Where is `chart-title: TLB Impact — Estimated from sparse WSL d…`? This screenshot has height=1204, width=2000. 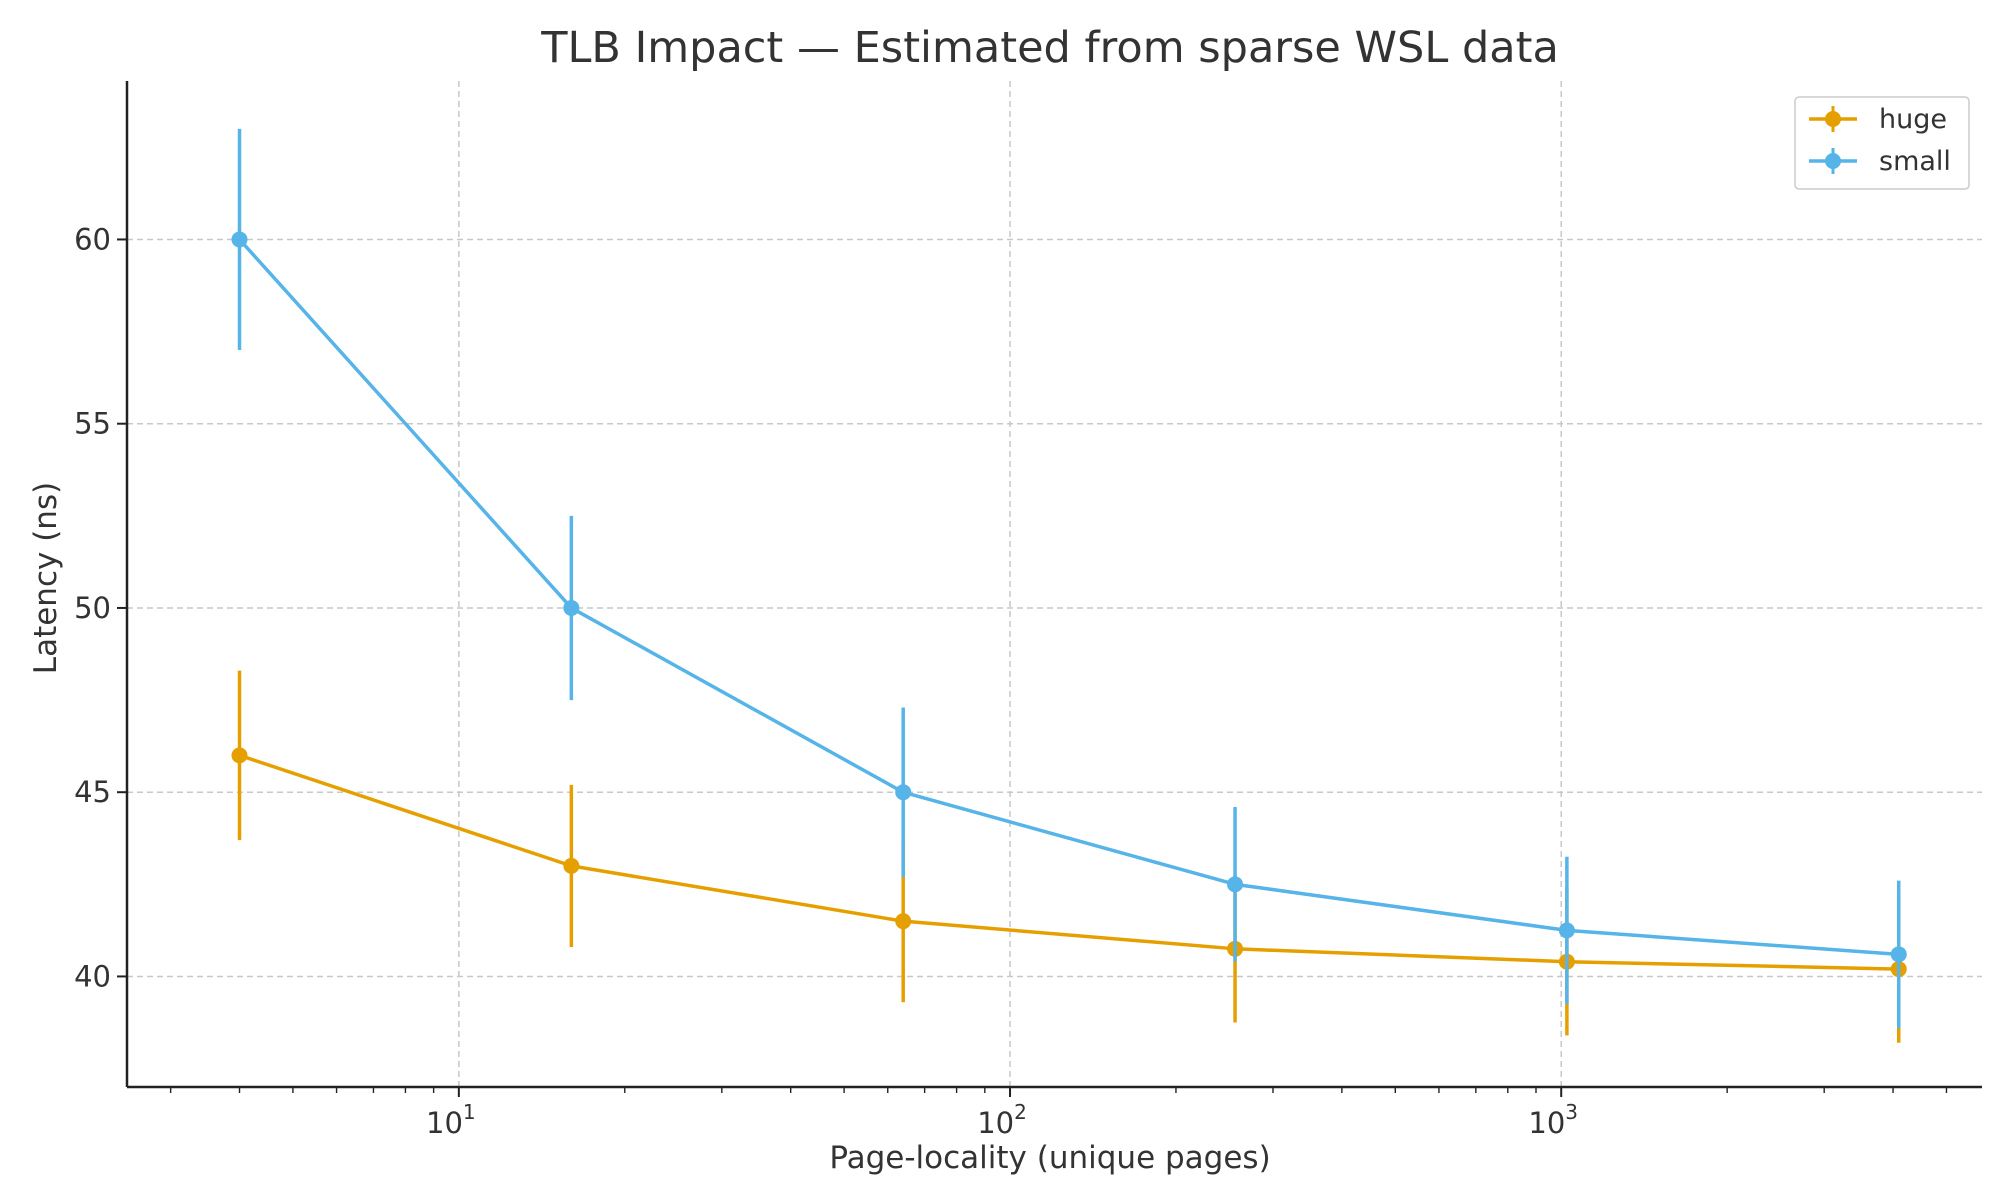
chart-title: TLB Impact — Estimated from sparse WSL d… is located at coordinates (1049, 48).